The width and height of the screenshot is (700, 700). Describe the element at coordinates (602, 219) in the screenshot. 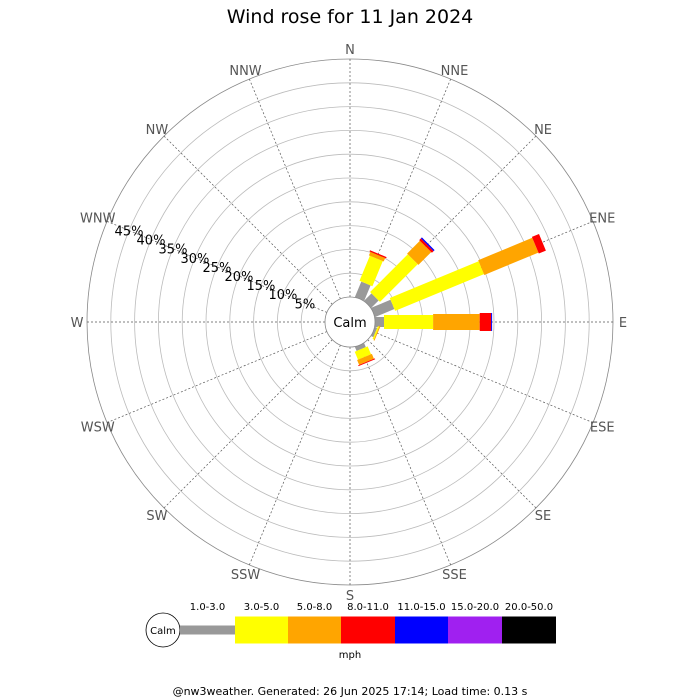

I see `direction-label-ene: ENE` at that location.